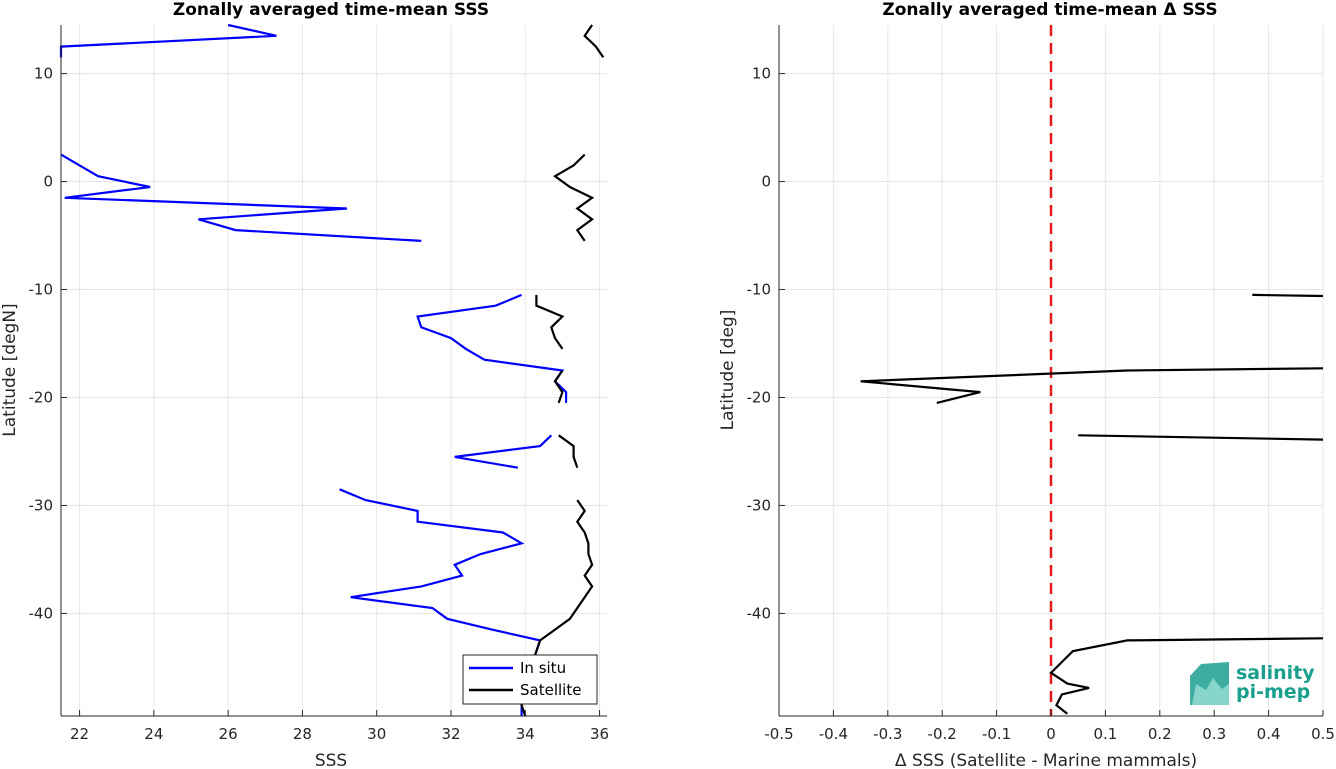 This screenshot has width=1336, height=769. Describe the element at coordinates (1273, 692) in the screenshot. I see `logo-text-pi-mep: pi-mep` at that location.